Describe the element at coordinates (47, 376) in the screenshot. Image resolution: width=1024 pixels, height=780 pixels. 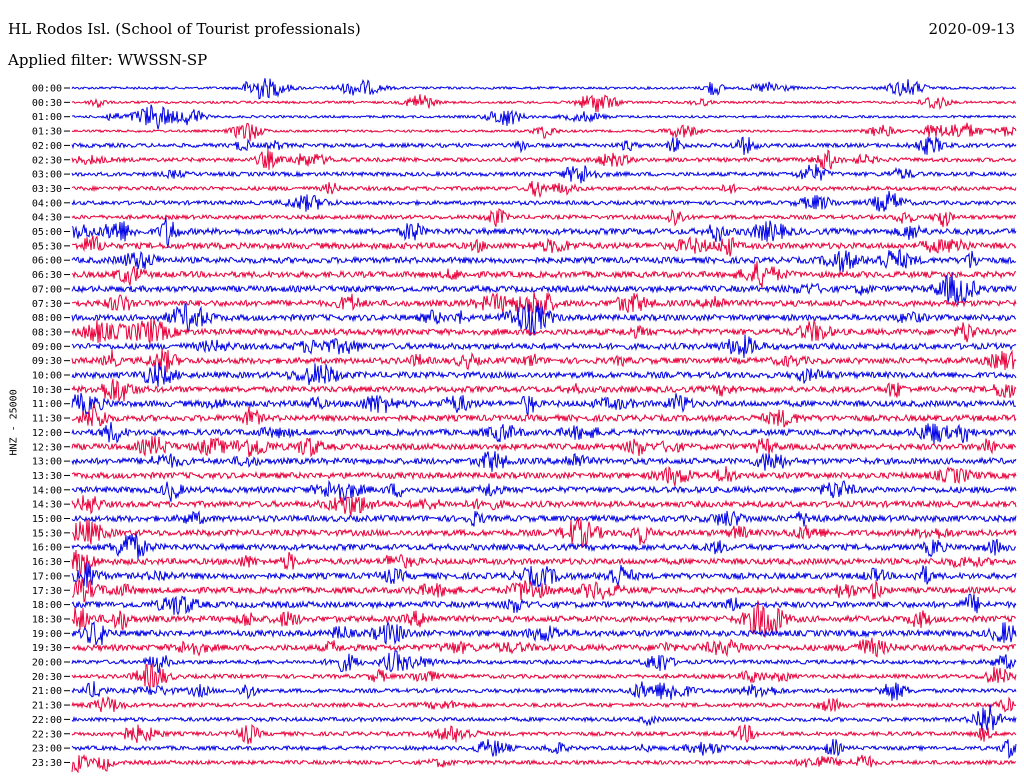
I see `row-time-label: 10:00` at that location.